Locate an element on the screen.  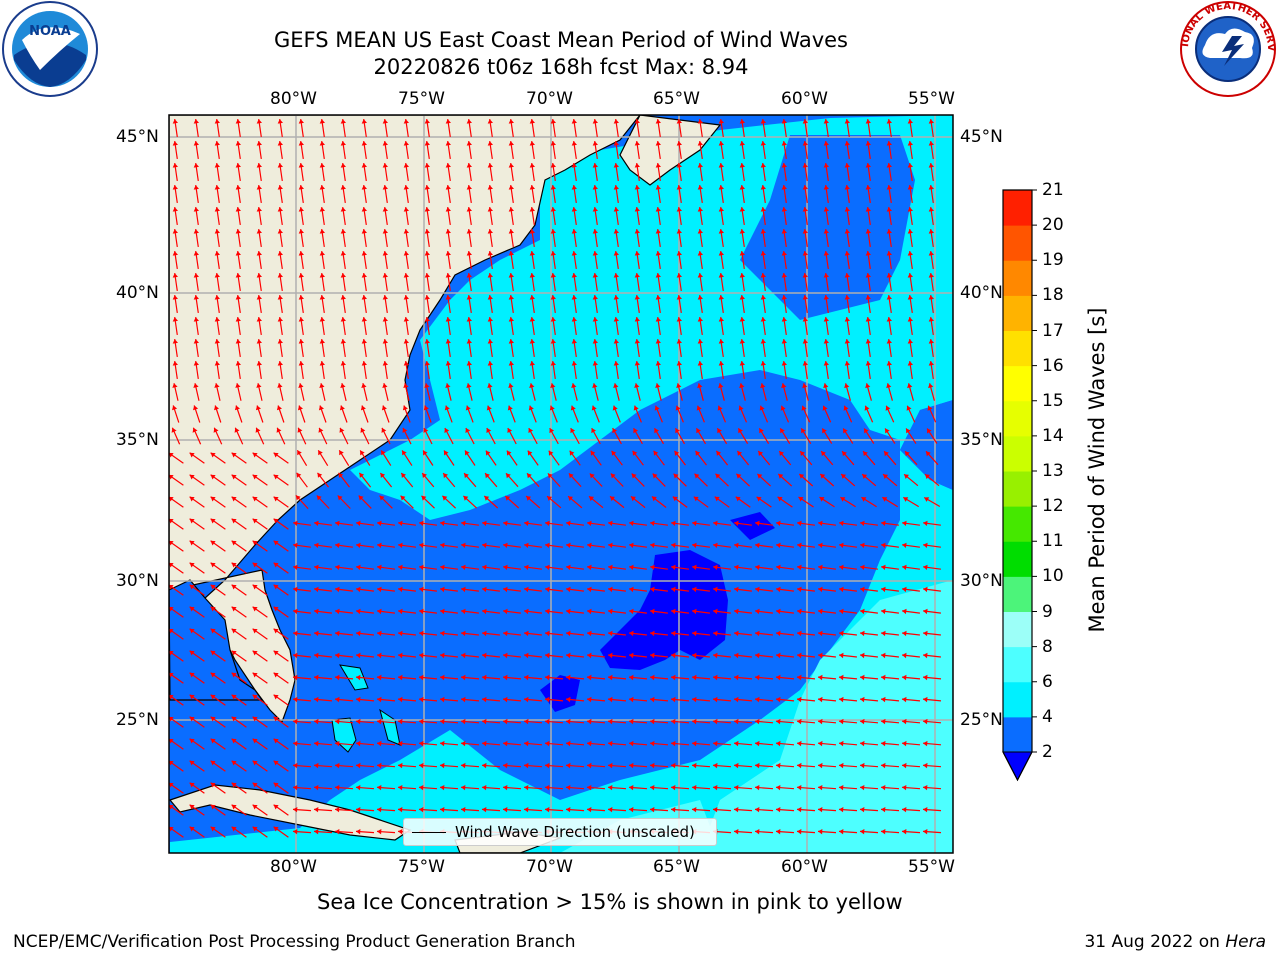
colorbar-tick-label: 13 is located at coordinates (1053, 471).